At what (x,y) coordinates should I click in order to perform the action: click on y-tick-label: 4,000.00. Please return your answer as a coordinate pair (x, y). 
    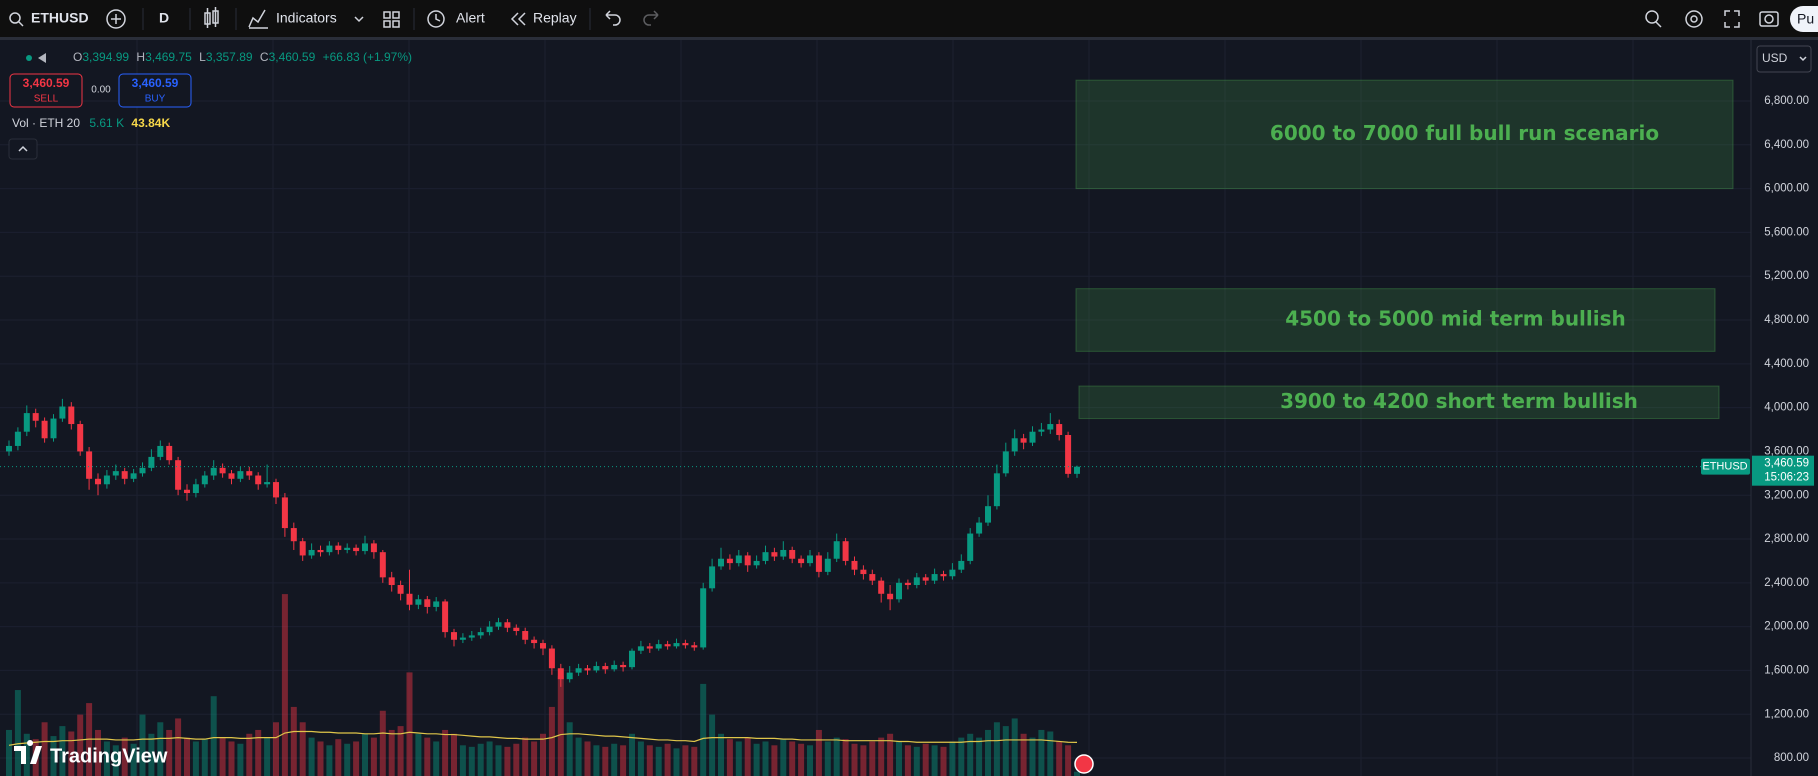
    Looking at the image, I should click on (1786, 408).